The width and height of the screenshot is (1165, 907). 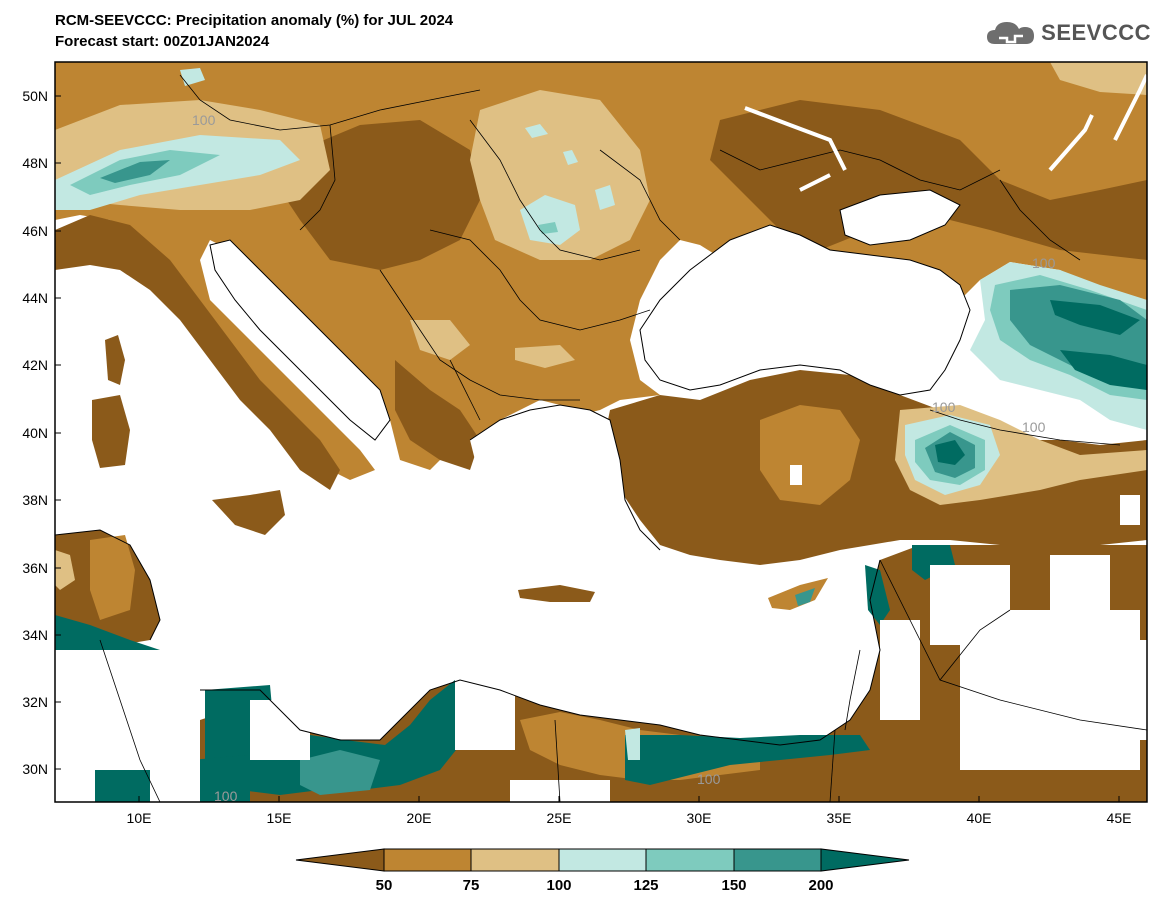 I want to click on anatolia-land-dry-strong, so click(x=873, y=467).